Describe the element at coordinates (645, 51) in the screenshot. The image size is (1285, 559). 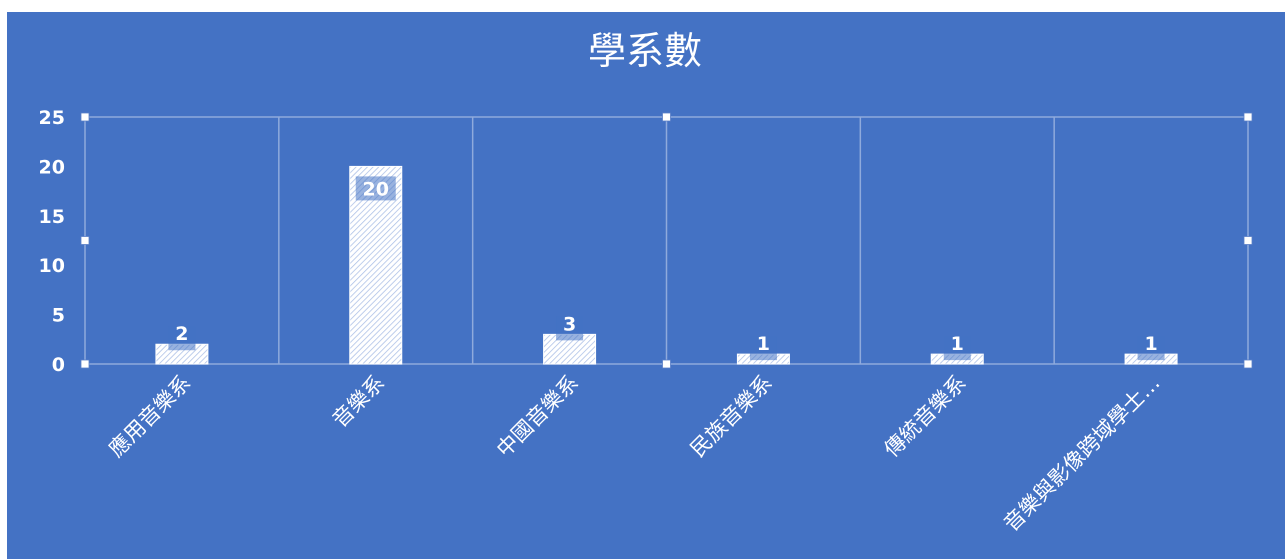
I see `chart-title: 學系數` at that location.